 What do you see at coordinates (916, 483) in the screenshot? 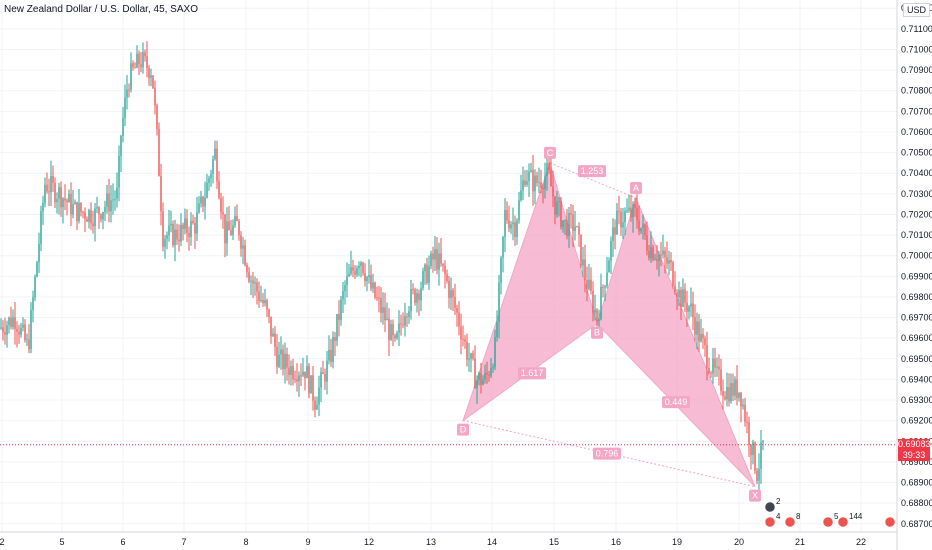
I see `y-tick-label: 0.68900` at bounding box center [916, 483].